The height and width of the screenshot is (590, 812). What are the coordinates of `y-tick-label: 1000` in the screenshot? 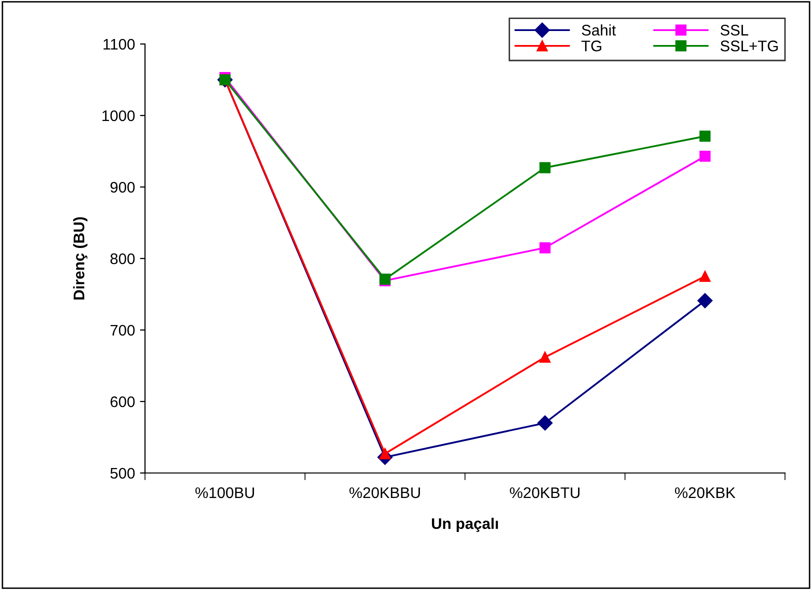 It's located at (118, 116).